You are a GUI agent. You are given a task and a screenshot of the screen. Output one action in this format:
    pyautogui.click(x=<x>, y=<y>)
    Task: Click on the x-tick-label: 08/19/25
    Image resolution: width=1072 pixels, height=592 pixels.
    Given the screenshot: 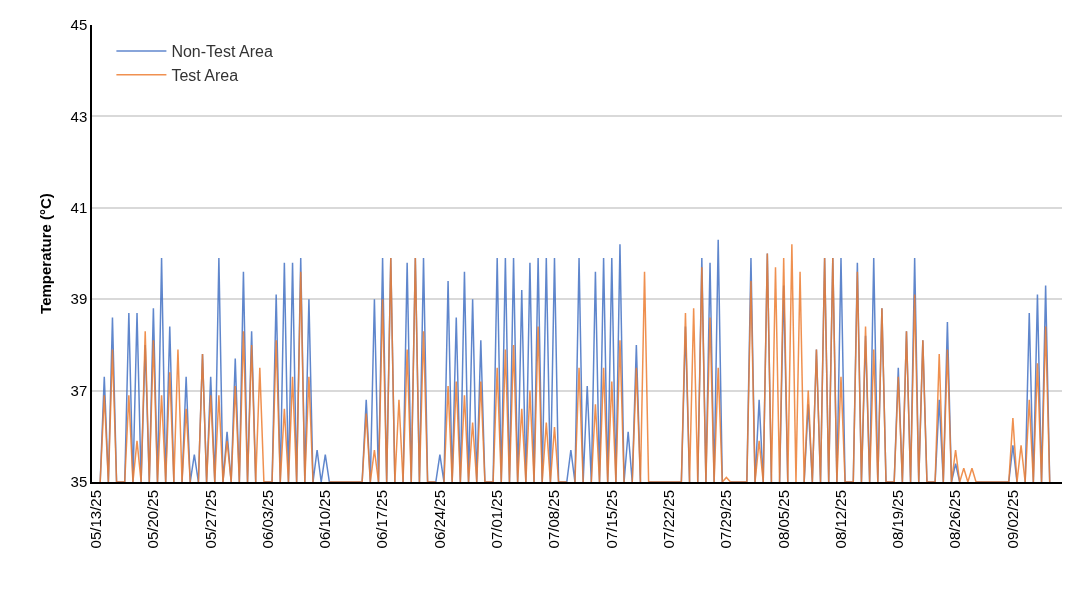 What is the action you would take?
    pyautogui.click(x=898, y=519)
    